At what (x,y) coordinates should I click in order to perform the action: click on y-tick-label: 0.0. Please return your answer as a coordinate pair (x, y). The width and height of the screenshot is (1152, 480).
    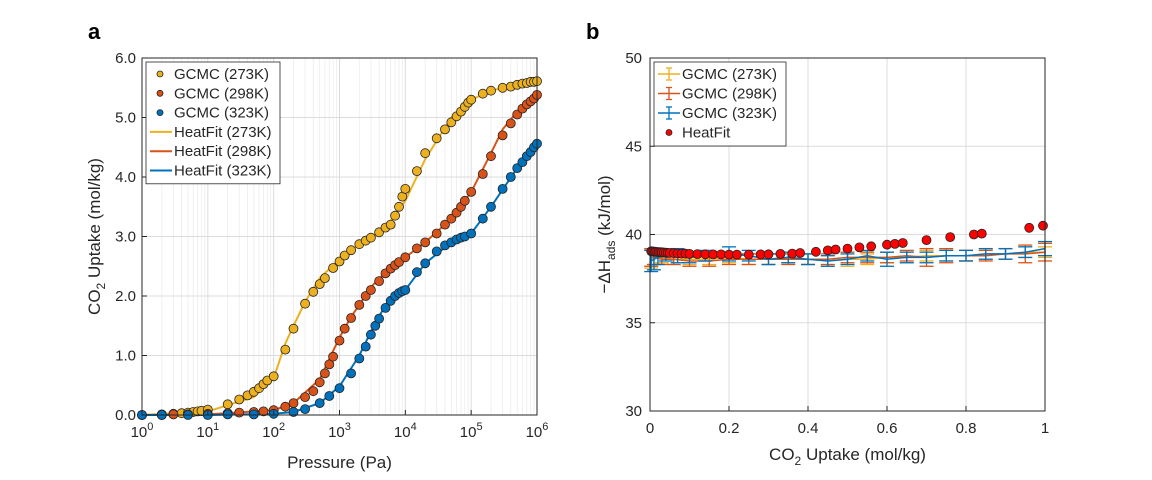
    Looking at the image, I should click on (125, 415).